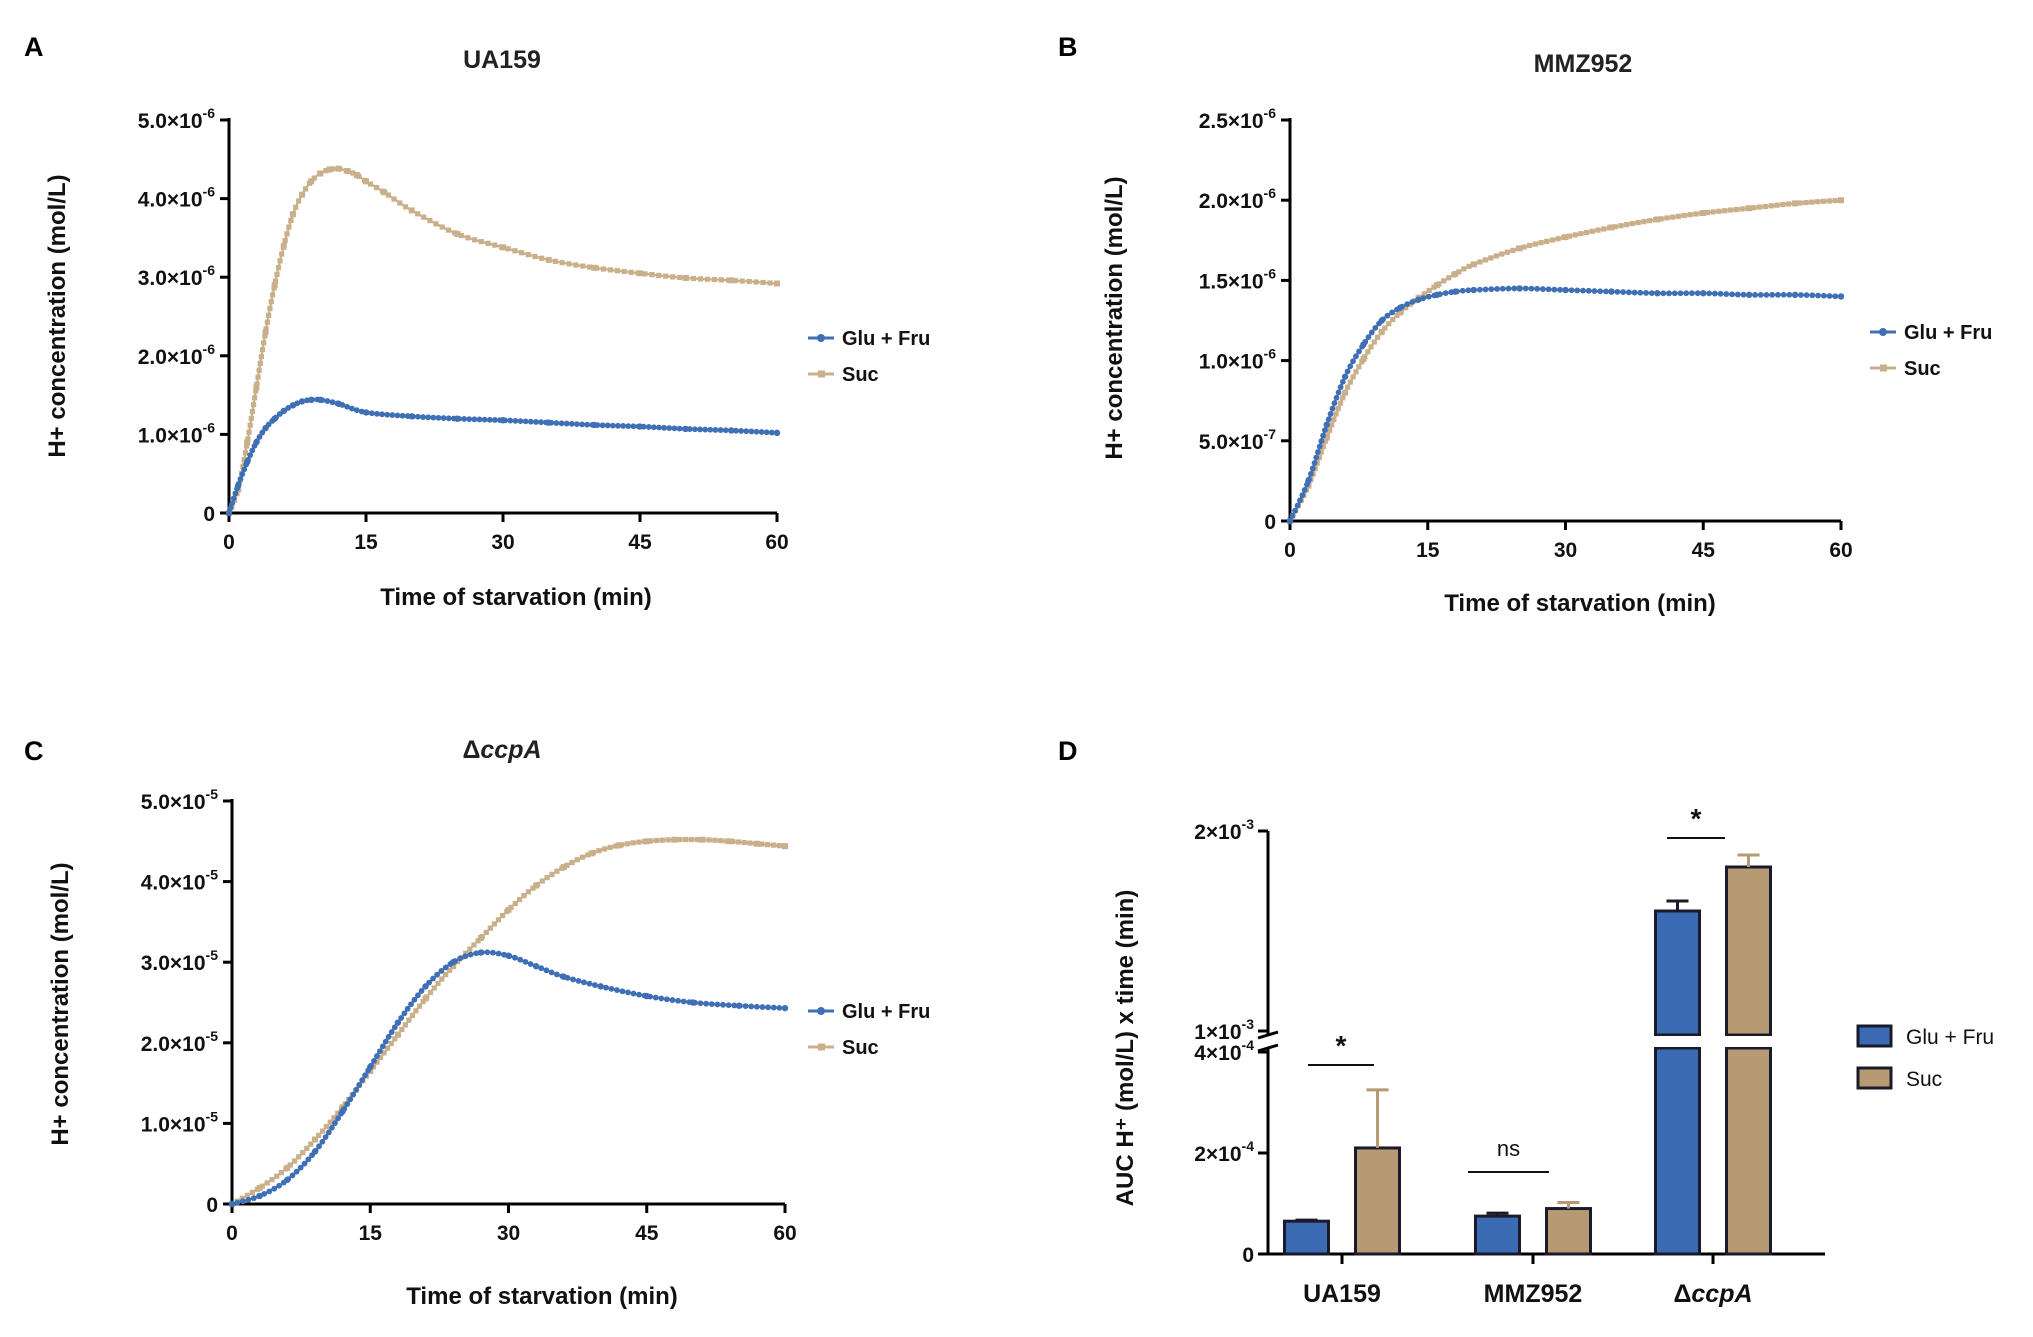 This screenshot has width=2033, height=1337. Describe the element at coordinates (1224, 1051) in the screenshot. I see `y-tick-label-d: 4×10⁻⁴` at that location.